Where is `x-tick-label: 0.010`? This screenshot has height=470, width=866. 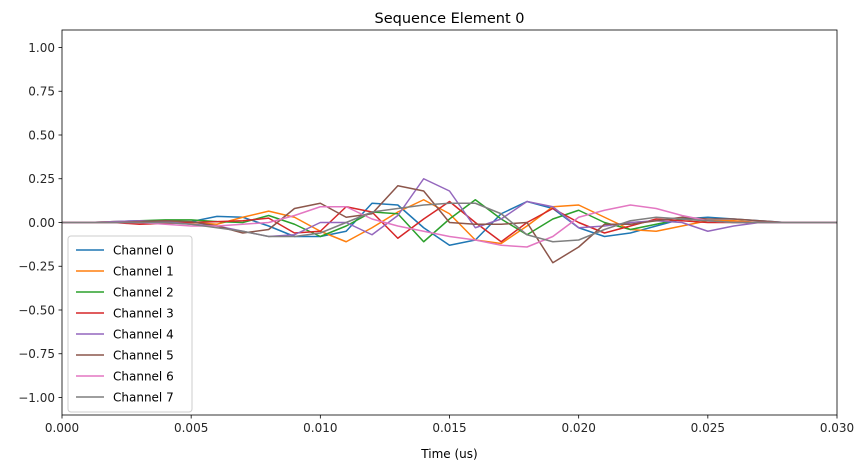 x-tick-label: 0.010 is located at coordinates (320, 428).